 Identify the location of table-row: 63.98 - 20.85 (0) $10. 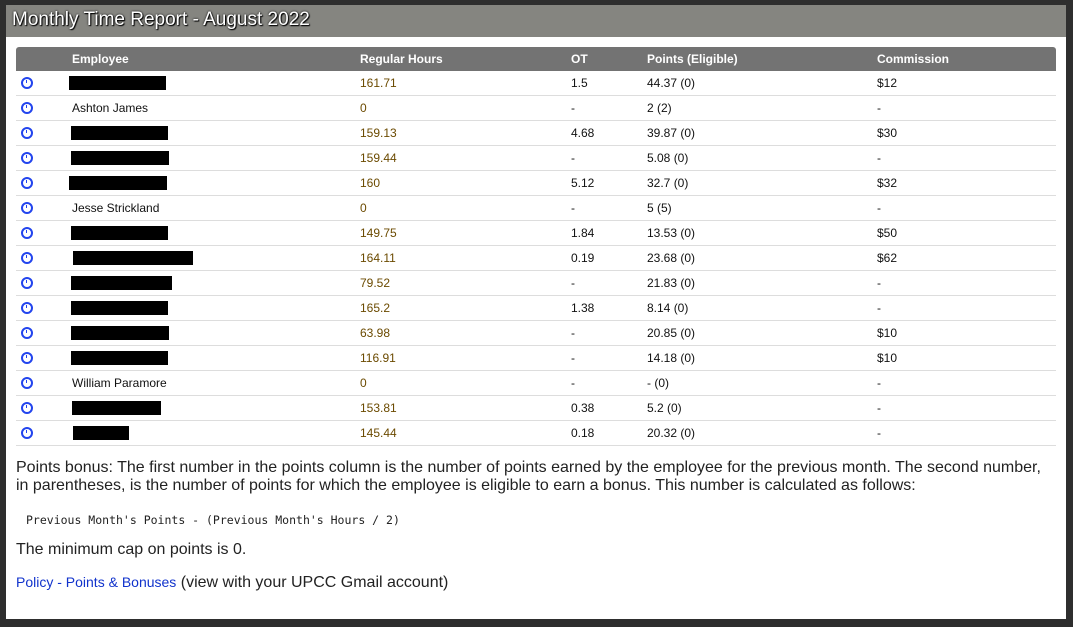
(536, 333).